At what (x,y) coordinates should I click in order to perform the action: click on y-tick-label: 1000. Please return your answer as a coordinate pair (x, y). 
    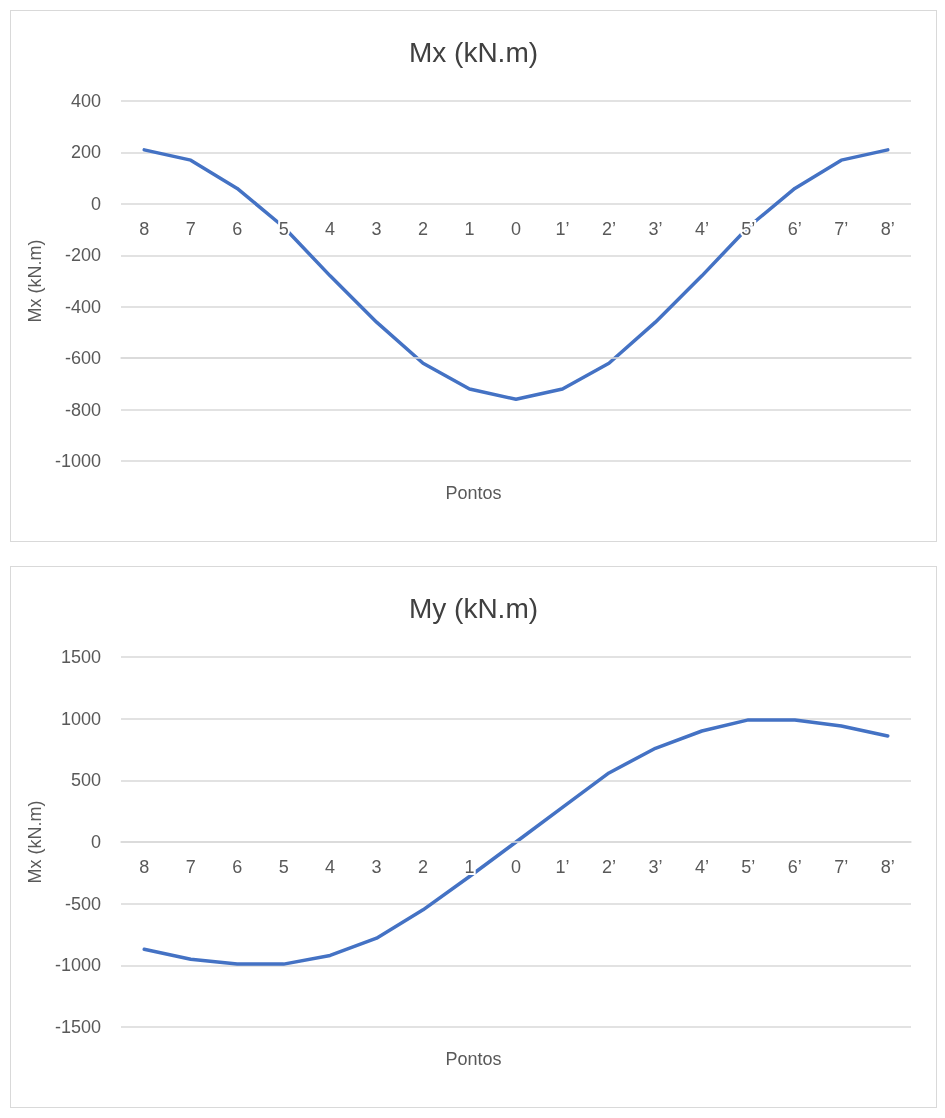
    Looking at the image, I should click on (80, 718).